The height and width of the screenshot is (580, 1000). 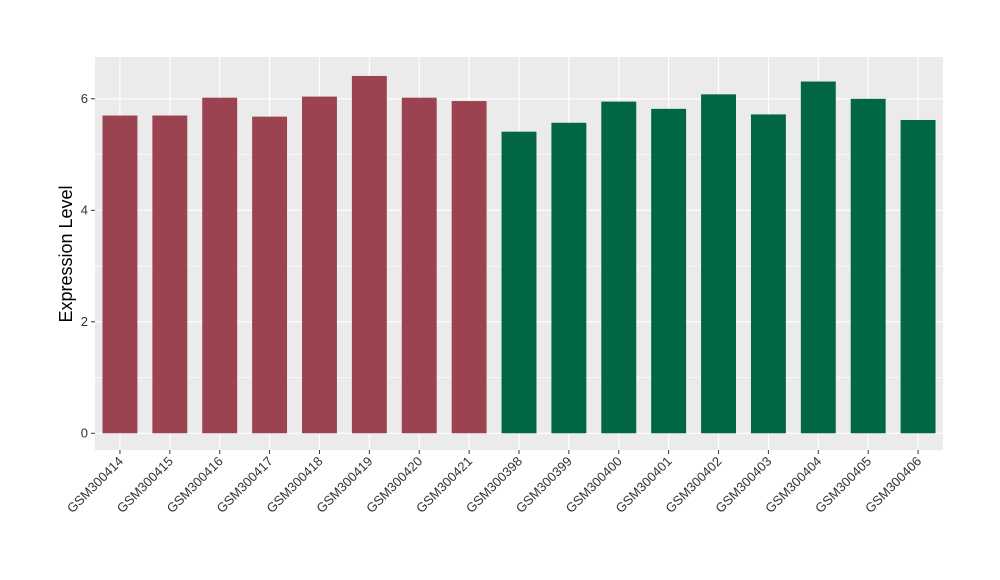 I want to click on bar-GSM300405, so click(x=868, y=266).